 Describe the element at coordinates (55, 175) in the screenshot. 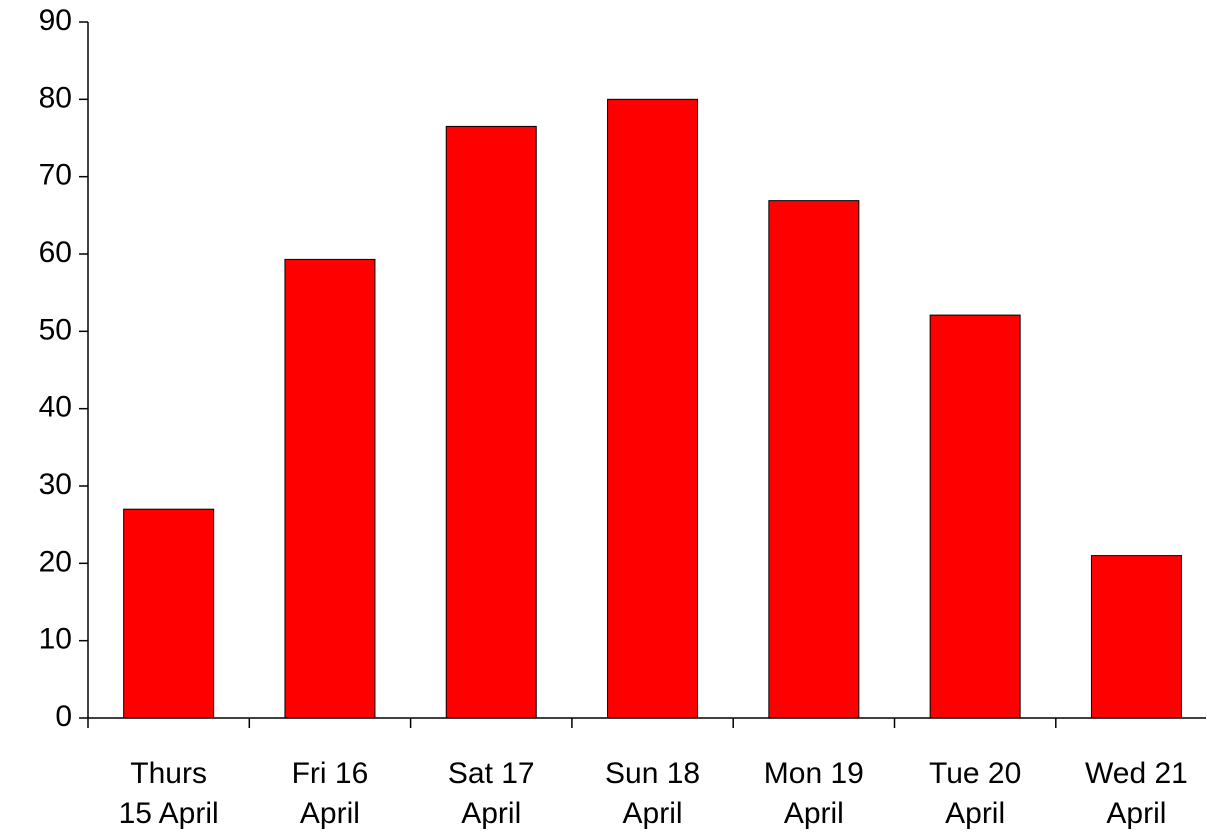

I see `y-tick-label: 70` at that location.